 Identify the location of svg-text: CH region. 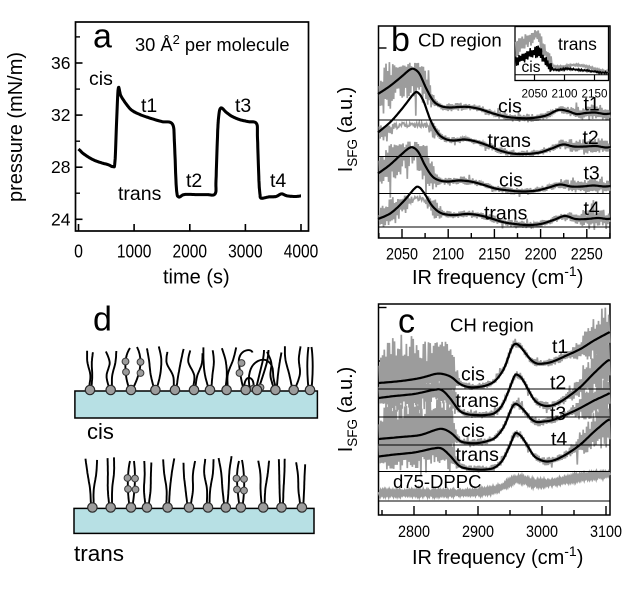
(492, 325).